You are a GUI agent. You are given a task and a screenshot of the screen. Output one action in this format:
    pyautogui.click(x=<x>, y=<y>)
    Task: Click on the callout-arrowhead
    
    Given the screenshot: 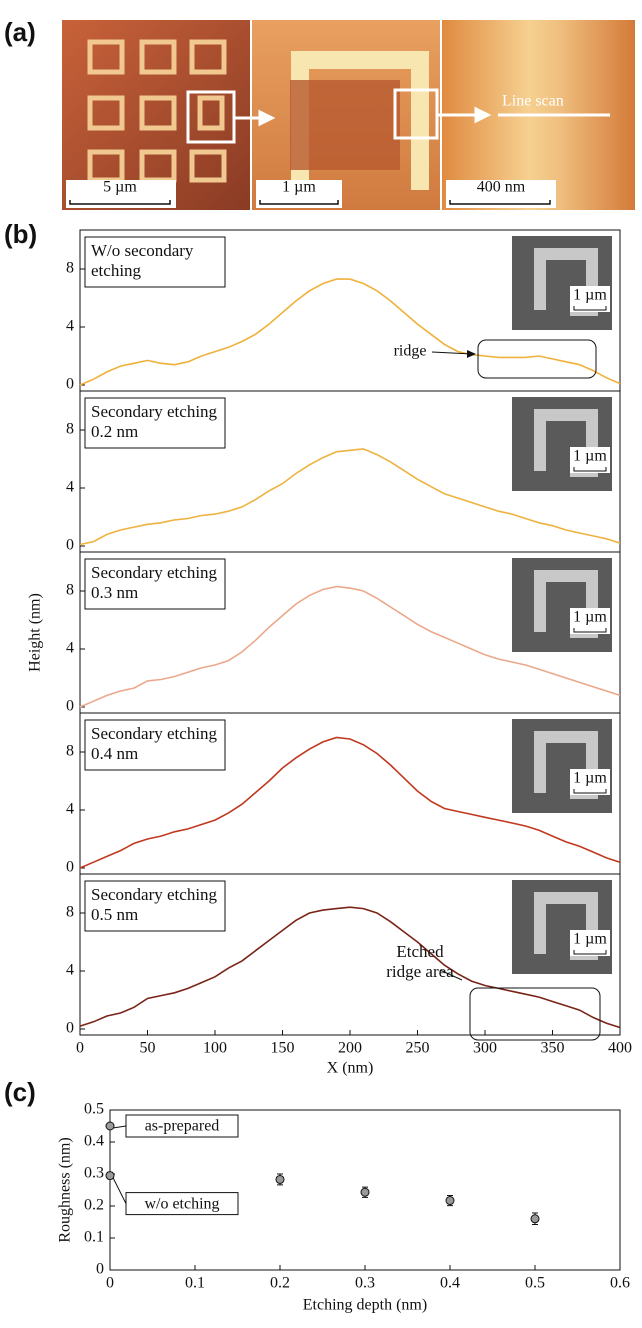 What is the action you would take?
    pyautogui.click(x=471, y=354)
    